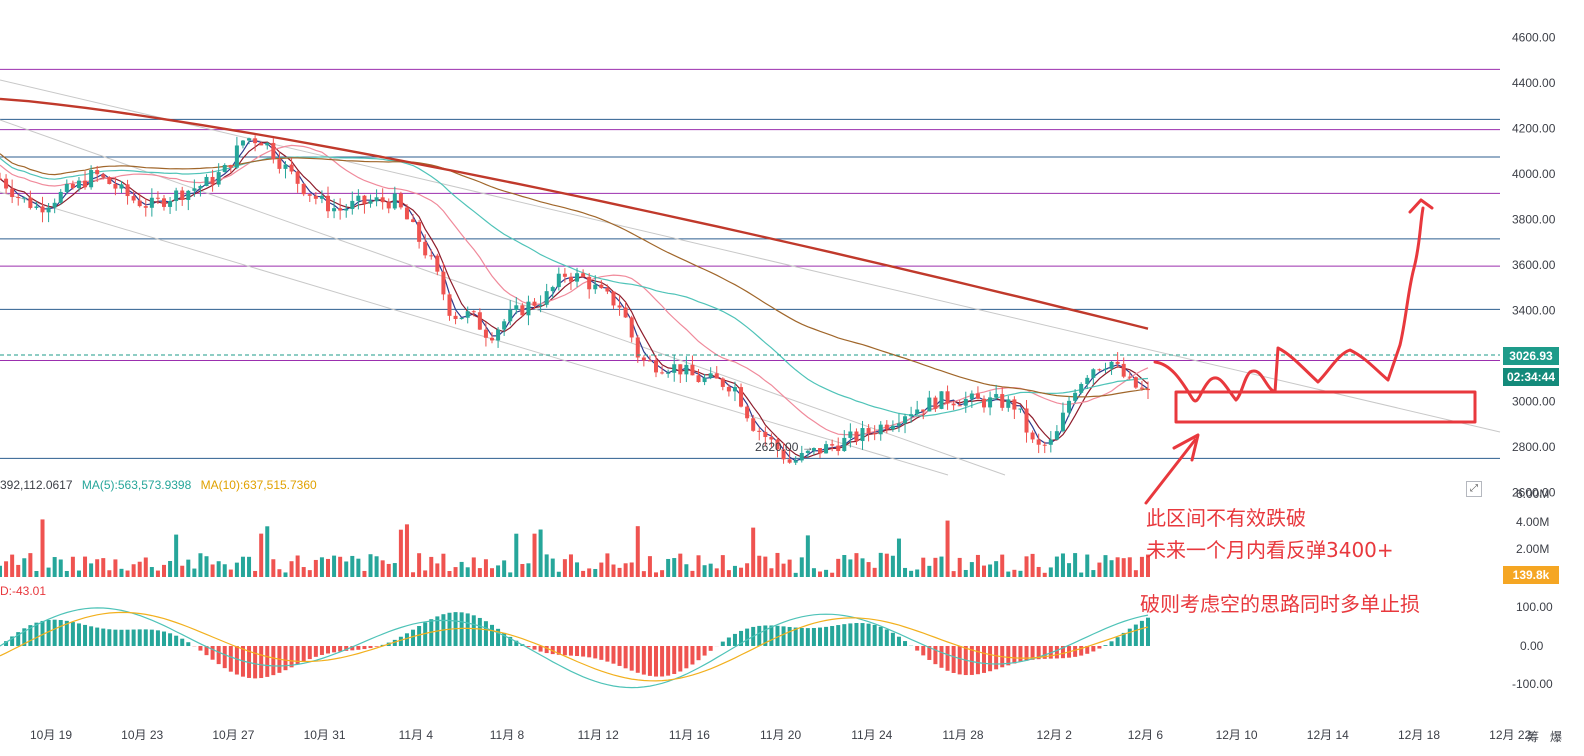 This screenshot has height=756, width=1584. Describe the element at coordinates (136, 485) in the screenshot. I see `volume-ma5: MA(5):563,573.9398` at that location.